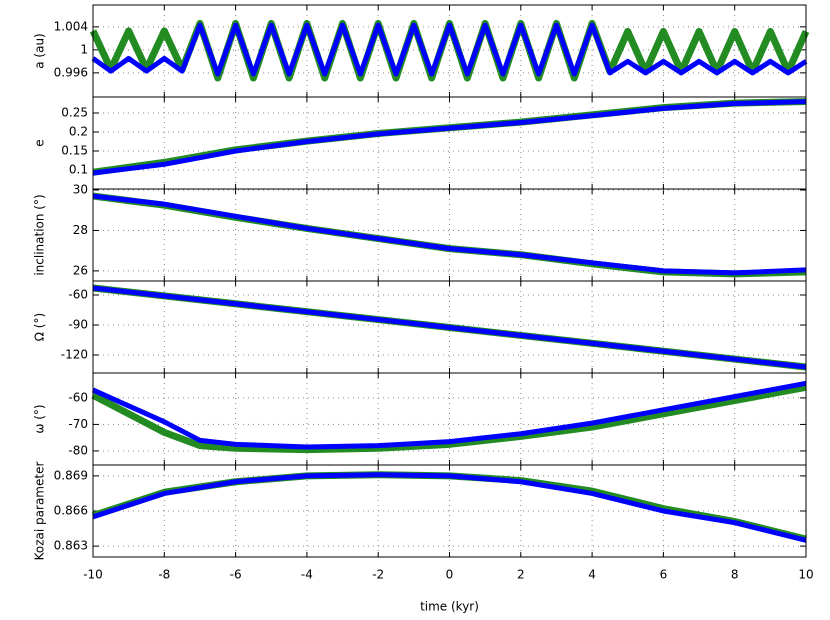  What do you see at coordinates (378, 575) in the screenshot?
I see `x-tick-label: -2` at bounding box center [378, 575].